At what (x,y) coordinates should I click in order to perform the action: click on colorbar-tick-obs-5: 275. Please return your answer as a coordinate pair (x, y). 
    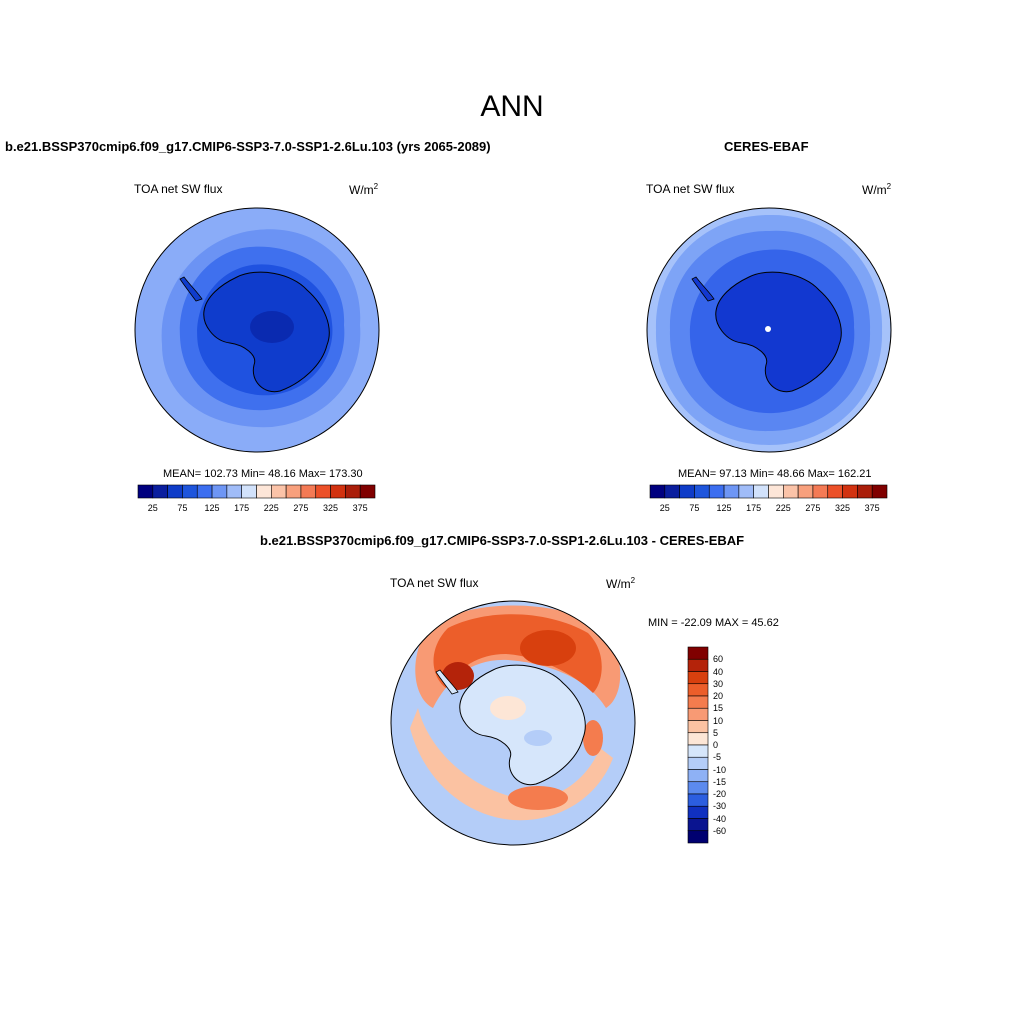
    Looking at the image, I should click on (813, 508).